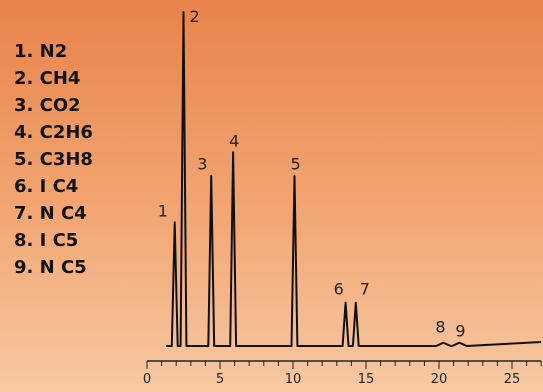 The height and width of the screenshot is (392, 543). Describe the element at coordinates (296, 164) in the screenshot. I see `peak-label: 5` at that location.